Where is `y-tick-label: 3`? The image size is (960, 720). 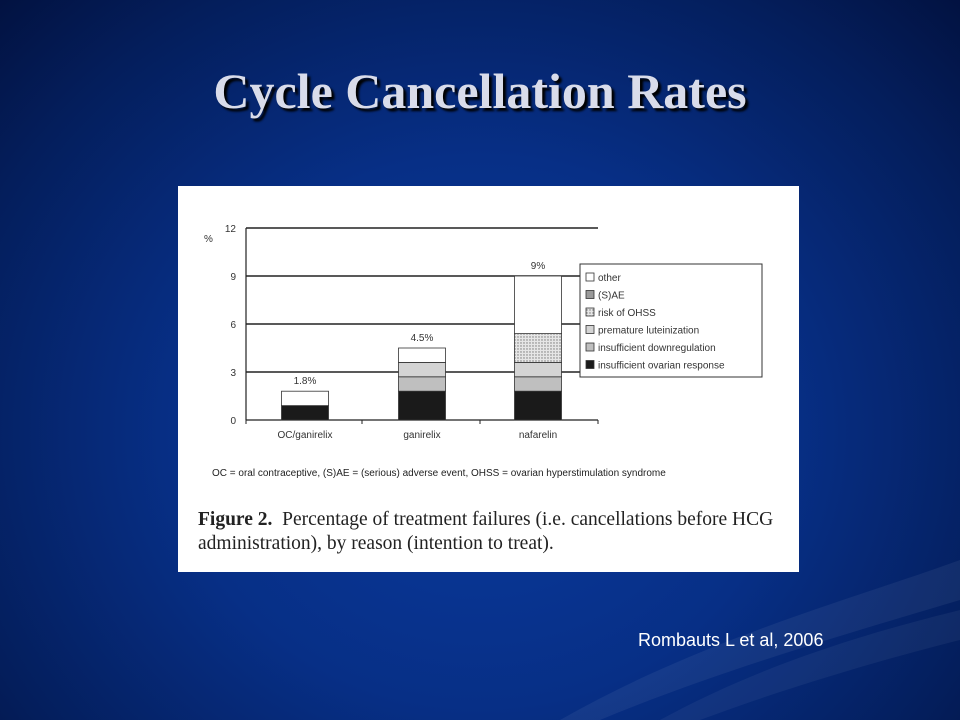
y-tick-label: 3 is located at coordinates (233, 373).